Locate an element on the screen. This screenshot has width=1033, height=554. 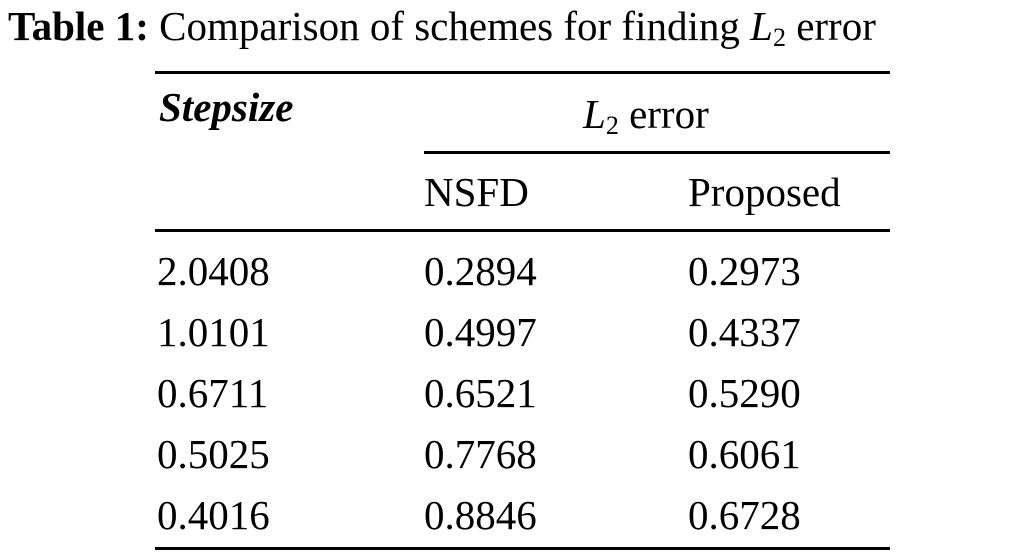
cell-nsfd: 0.4997 is located at coordinates (480, 332).